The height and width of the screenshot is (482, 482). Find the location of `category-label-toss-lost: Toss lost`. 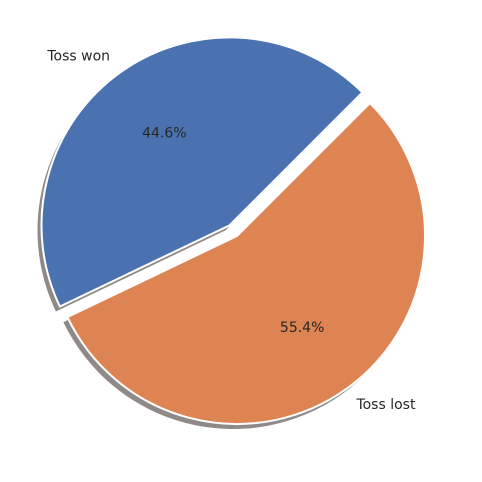

category-label-toss-lost: Toss lost is located at coordinates (385, 405).